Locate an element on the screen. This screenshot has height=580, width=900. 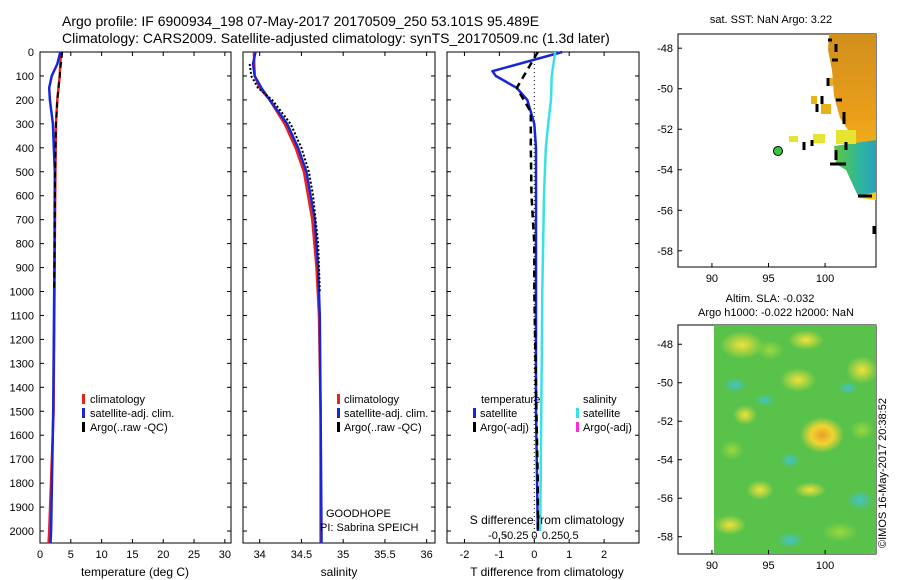
pi-label: PI: Sabrina SPEICH is located at coordinates (369, 528).